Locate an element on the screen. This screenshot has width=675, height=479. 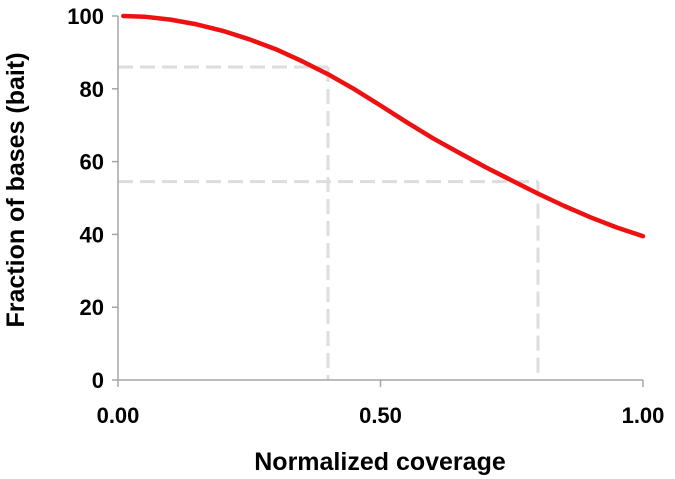
y-tick-label-40: 40 is located at coordinates (92, 234).